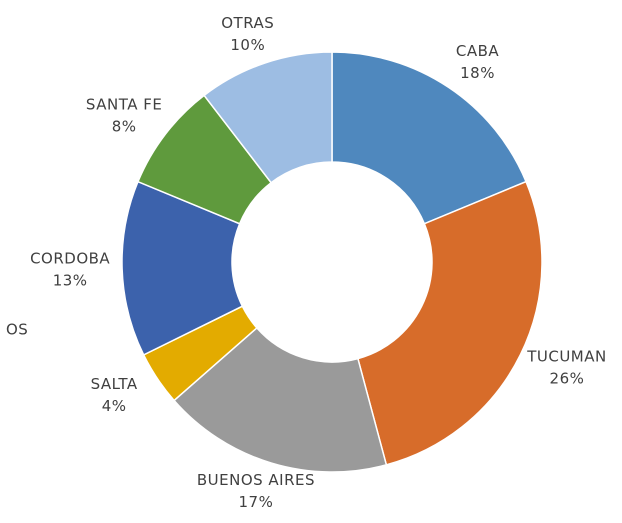  What do you see at coordinates (477, 73) in the screenshot?
I see `slice-value: 18%` at bounding box center [477, 73].